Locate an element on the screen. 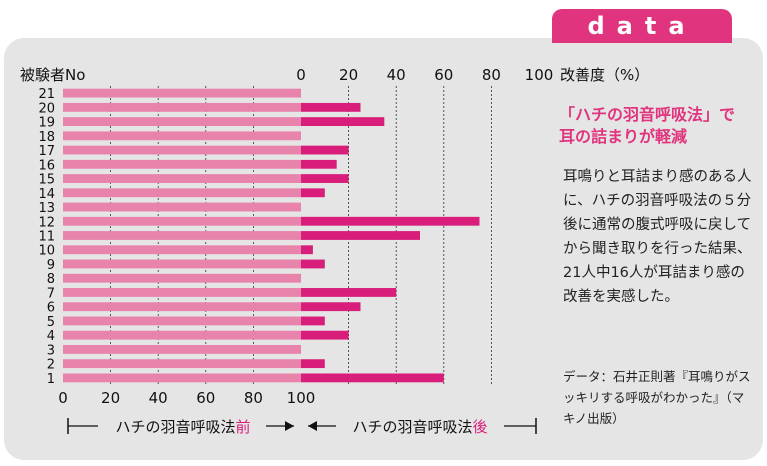 The height and width of the screenshot is (466, 767). sidebar-heading: 「ハチの羽音呼吸法」で 耳の詰まりが軽減 is located at coordinates (656, 126).